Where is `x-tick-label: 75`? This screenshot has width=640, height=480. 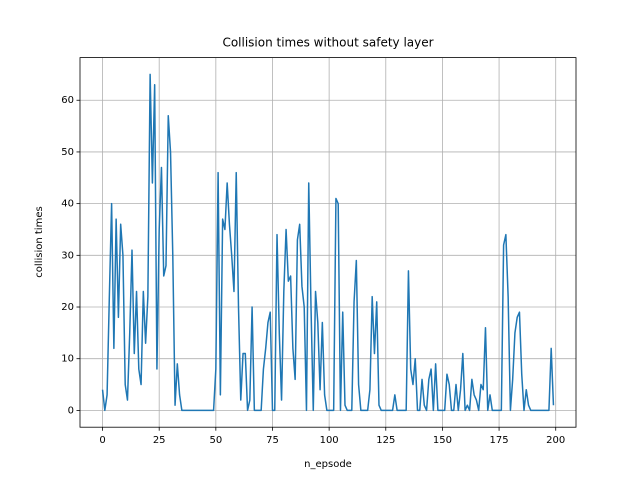 x-tick-label: 75 is located at coordinates (272, 440).